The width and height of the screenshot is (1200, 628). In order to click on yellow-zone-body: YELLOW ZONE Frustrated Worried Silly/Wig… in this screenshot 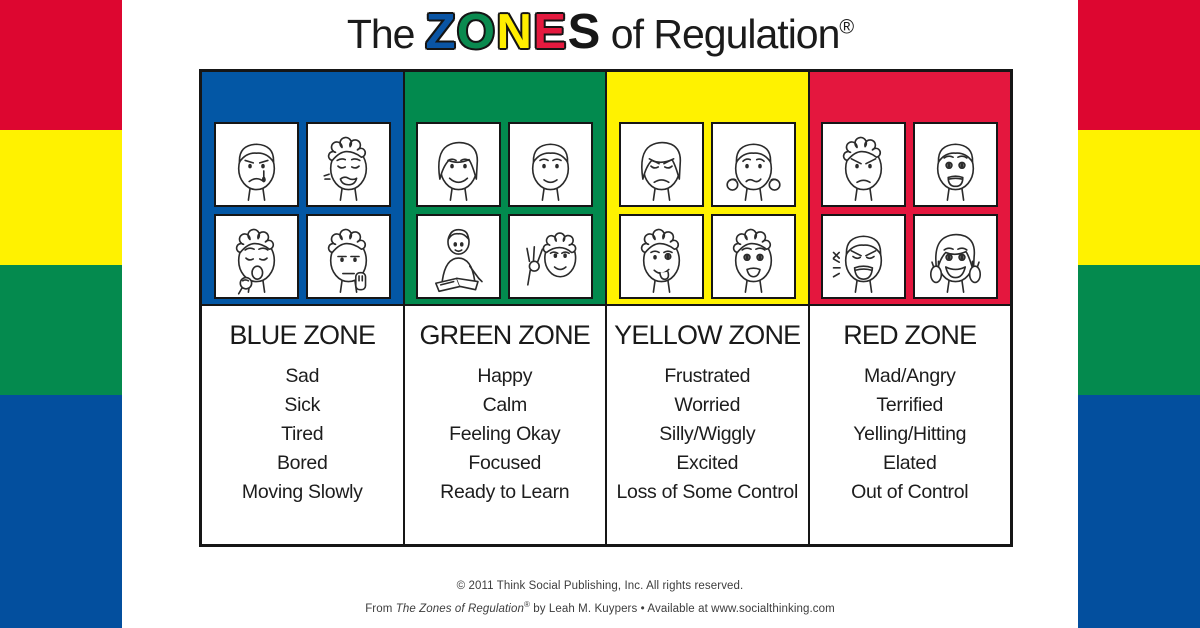, I will do `click(707, 425)`.